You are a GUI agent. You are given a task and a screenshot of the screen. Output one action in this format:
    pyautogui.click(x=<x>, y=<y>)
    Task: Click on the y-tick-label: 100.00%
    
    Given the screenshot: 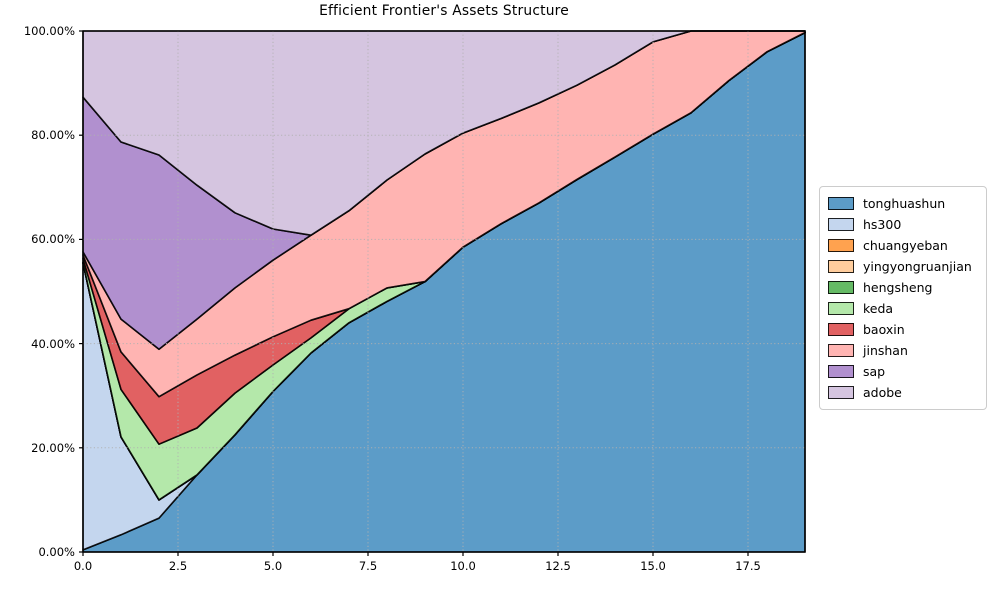 What is the action you would take?
    pyautogui.click(x=49, y=31)
    